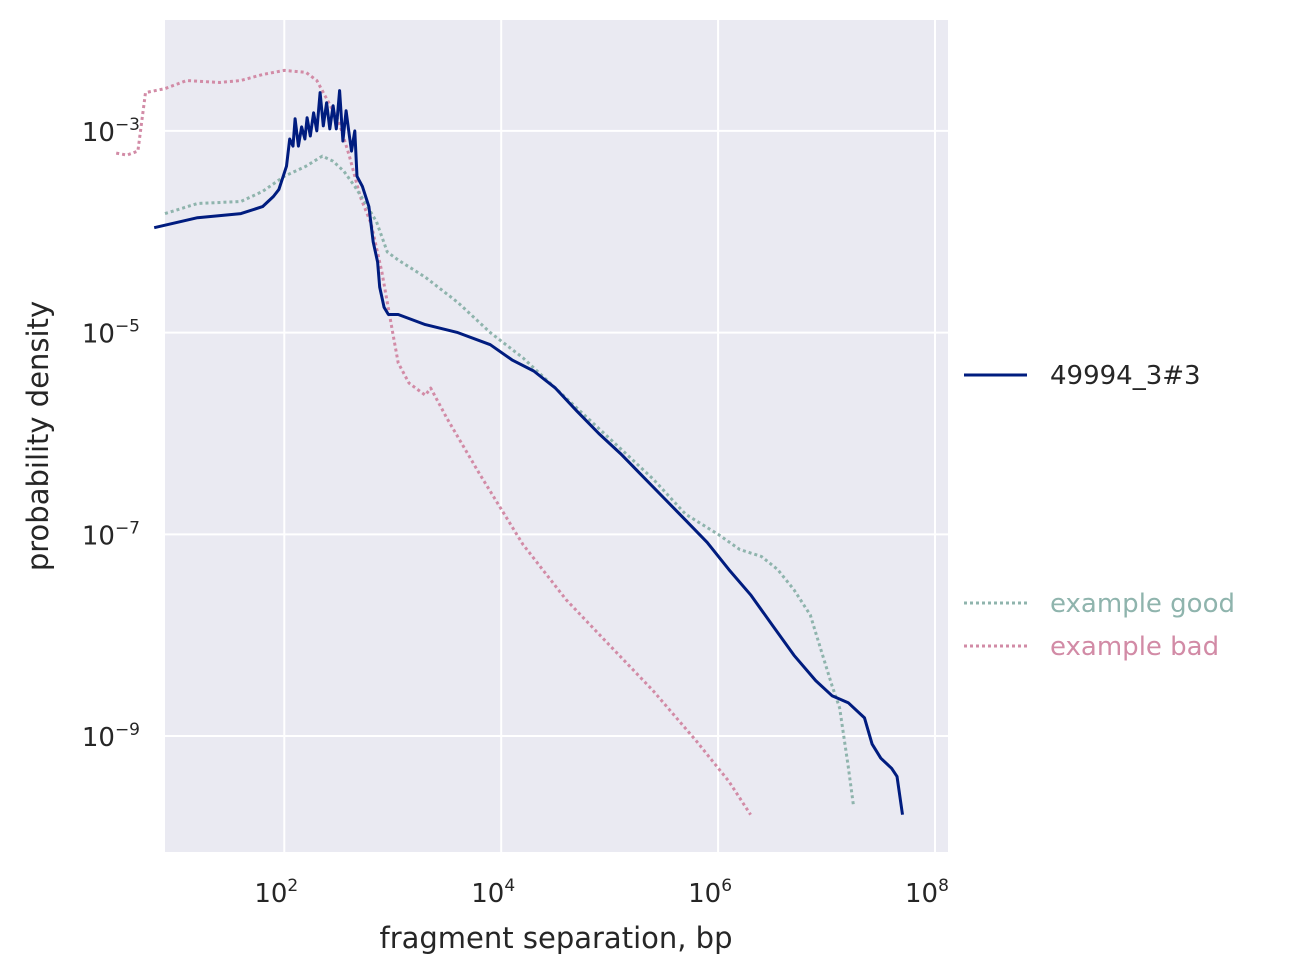 This screenshot has height=976, width=1295. What do you see at coordinates (111, 736) in the screenshot?
I see `y-tick-label: 10⁻⁹` at bounding box center [111, 736].